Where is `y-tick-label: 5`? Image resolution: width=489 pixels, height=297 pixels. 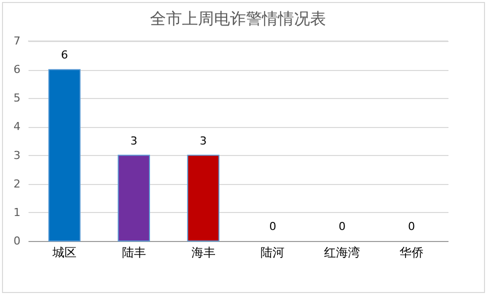
y-tick-label: 5 is located at coordinates (17, 98).